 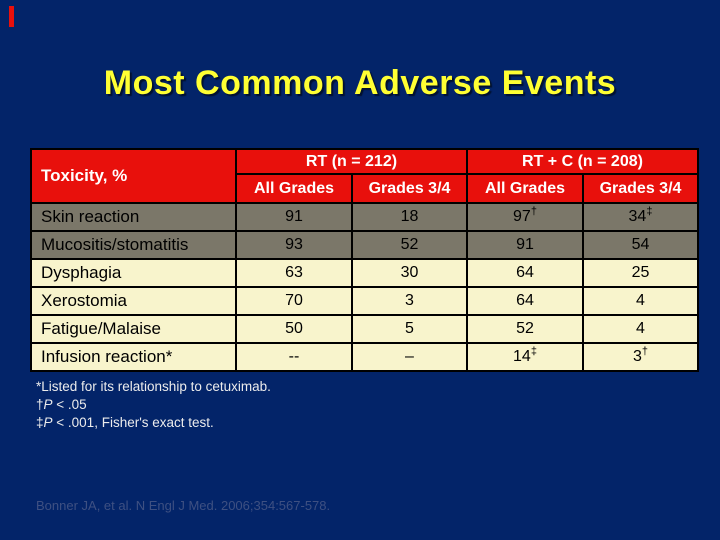 I want to click on table-row-dysphagia: Dysphagia 63 30 64 25, so click(x=364, y=273).